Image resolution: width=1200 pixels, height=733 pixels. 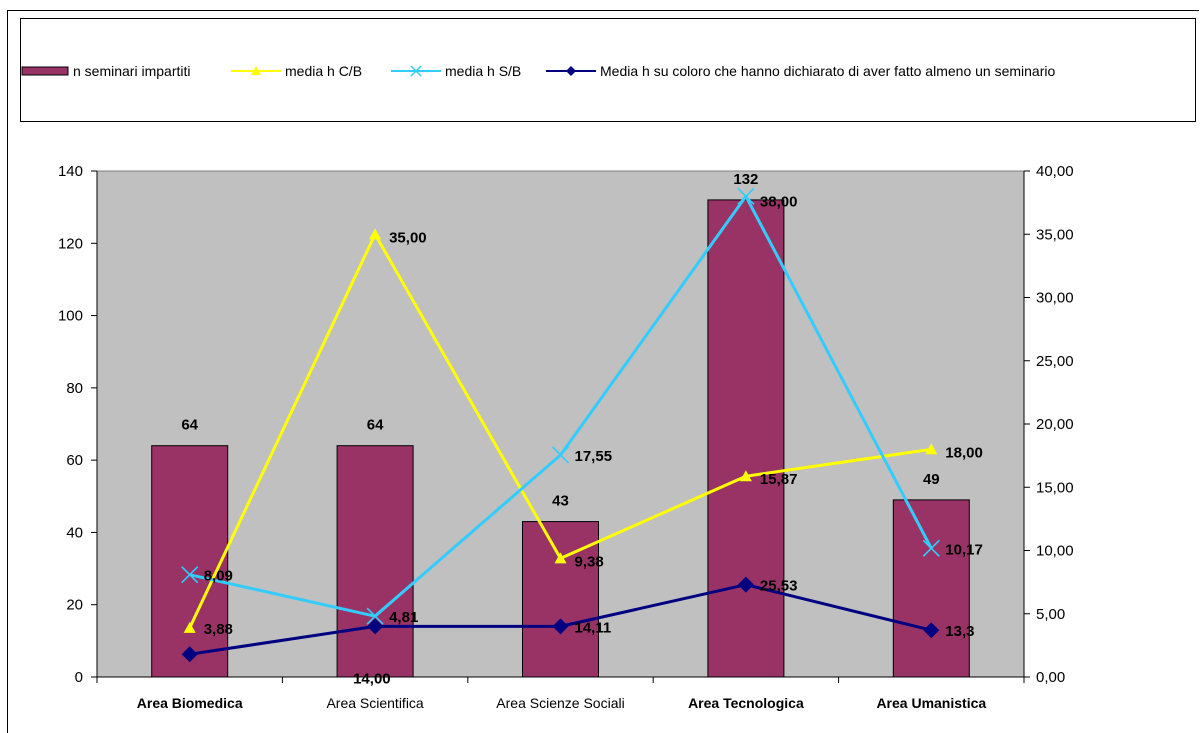 What do you see at coordinates (74, 532) in the screenshot?
I see `y-left-tick-label: 40` at bounding box center [74, 532].